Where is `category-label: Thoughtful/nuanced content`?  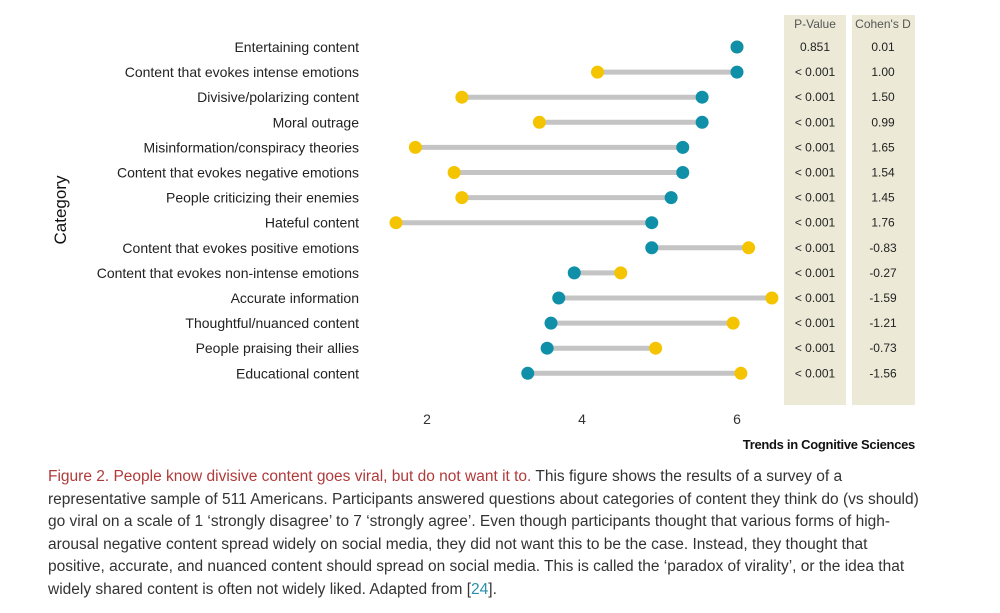
category-label: Thoughtful/nuanced content is located at coordinates (272, 323).